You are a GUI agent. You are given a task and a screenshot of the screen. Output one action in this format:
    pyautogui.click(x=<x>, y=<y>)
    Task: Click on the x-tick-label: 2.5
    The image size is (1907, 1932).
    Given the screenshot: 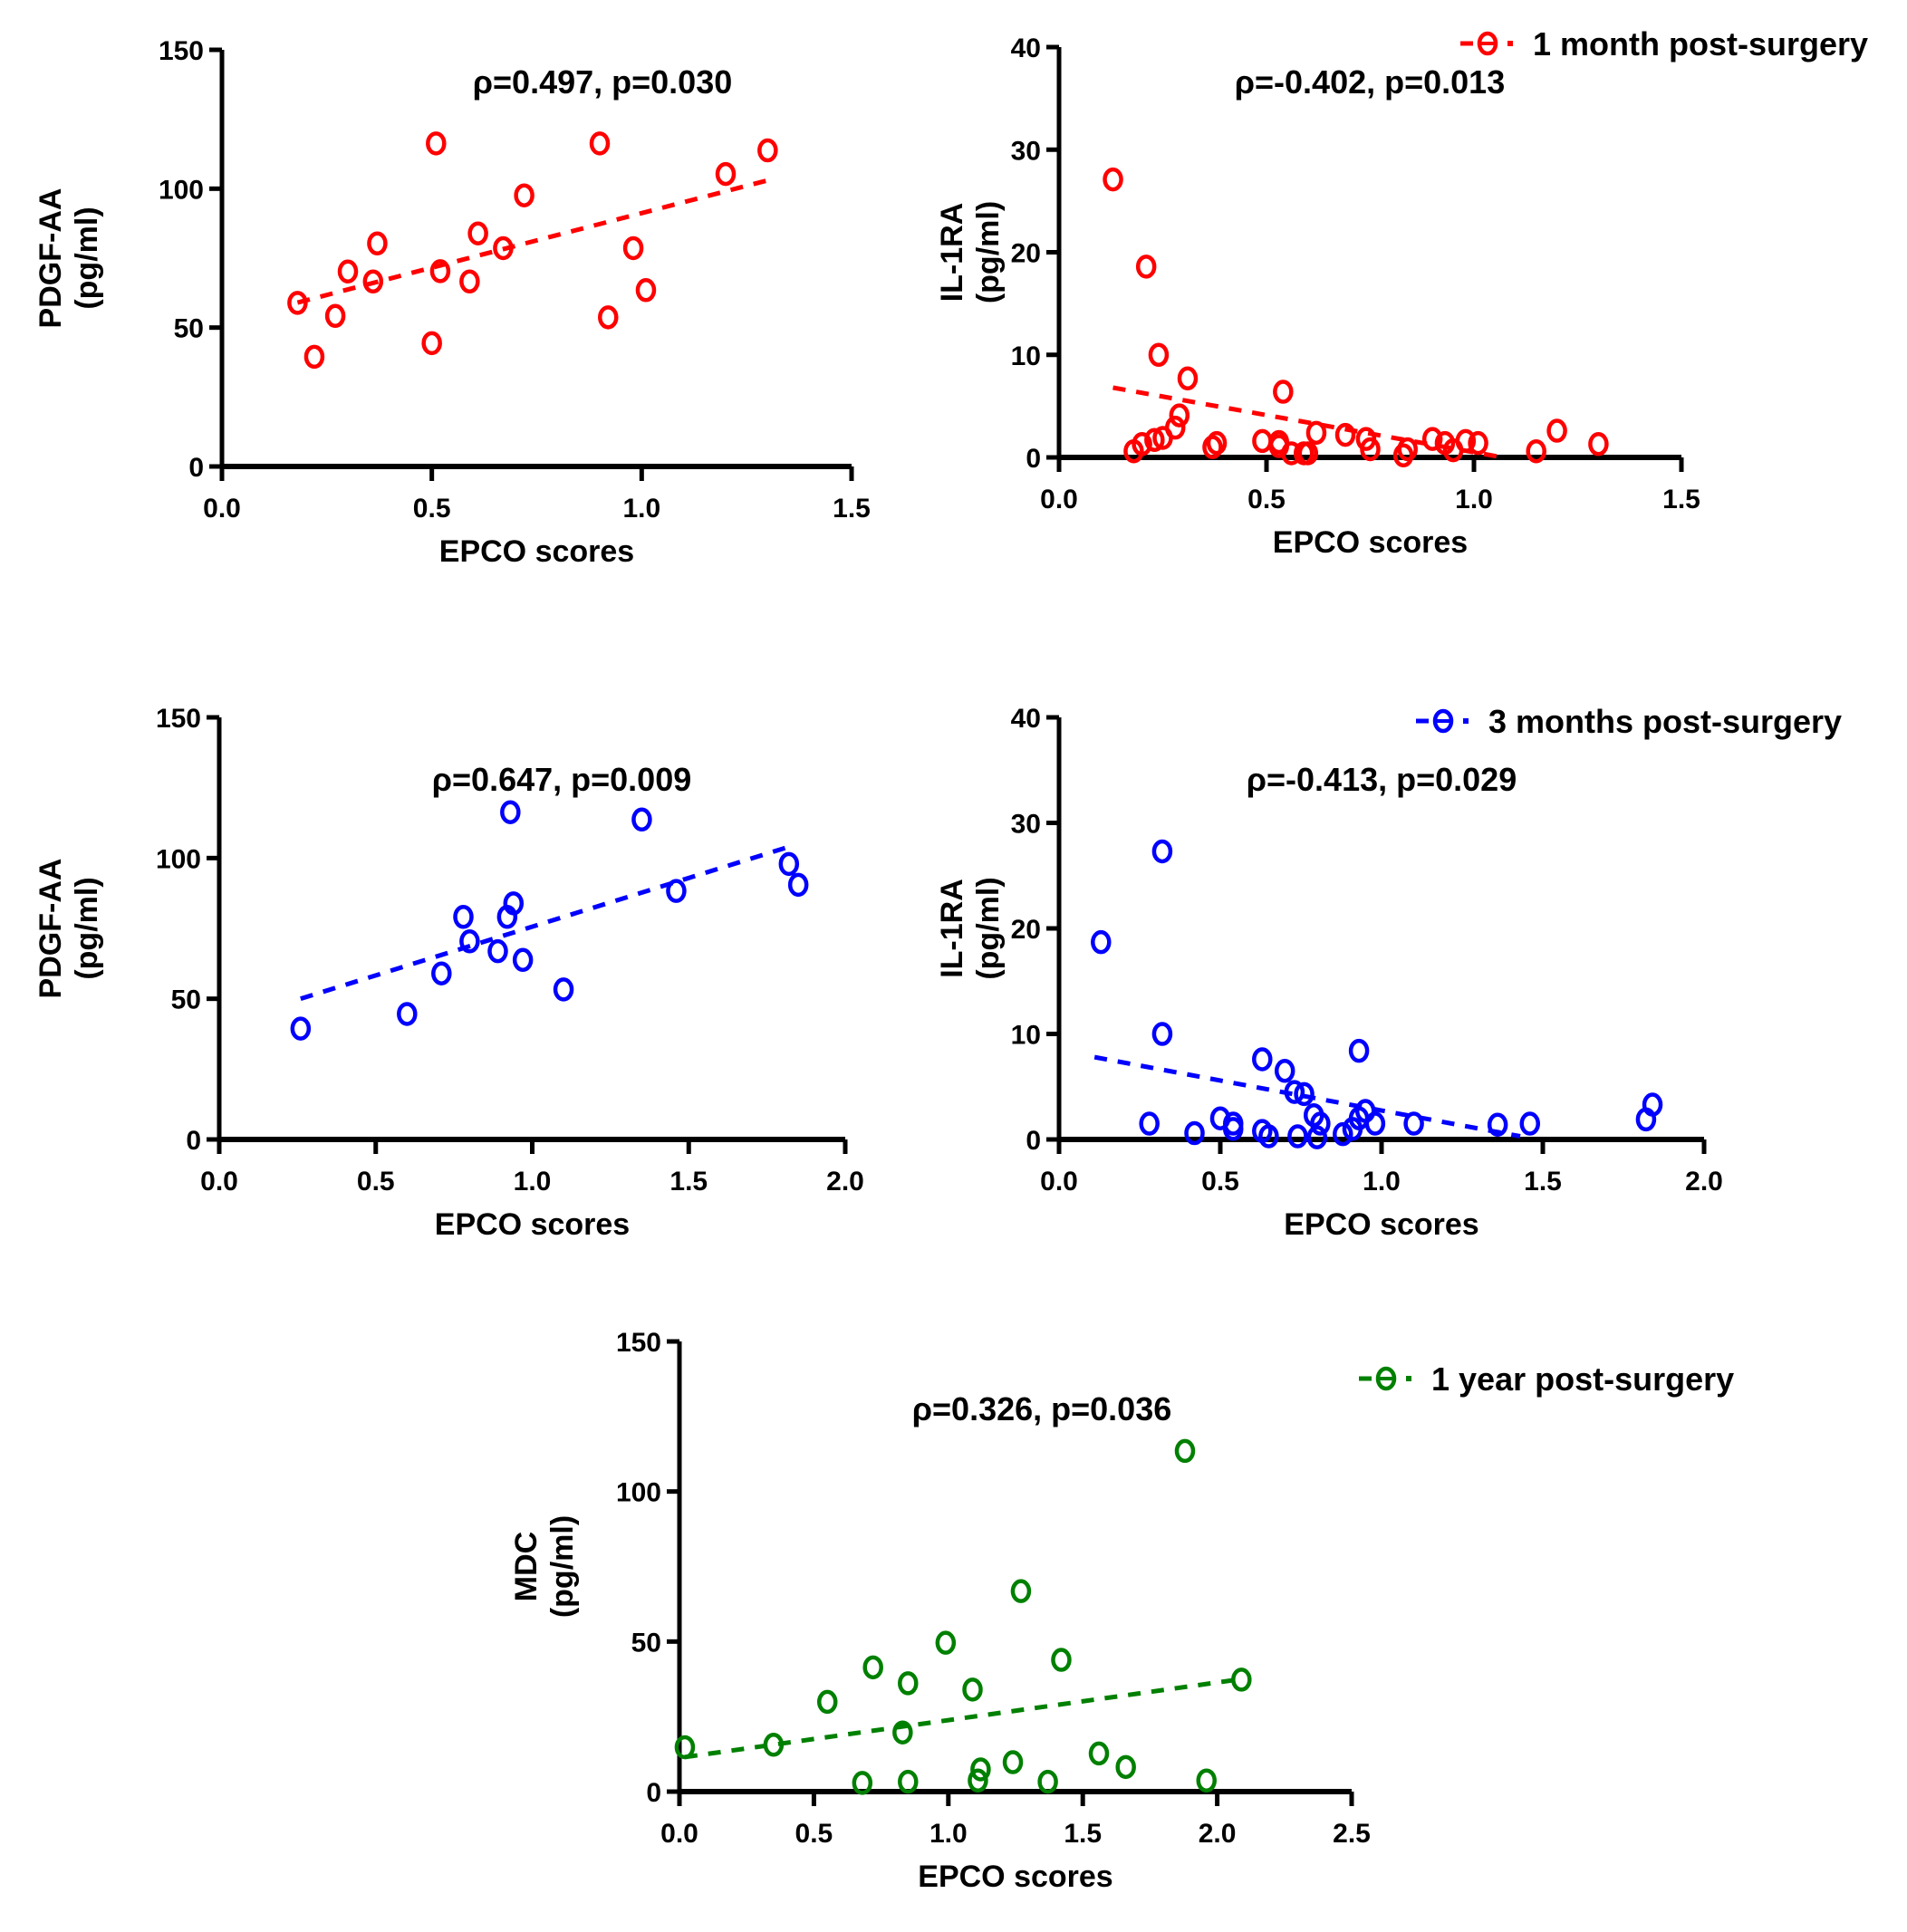 What is the action you would take?
    pyautogui.click(x=1352, y=1834)
    